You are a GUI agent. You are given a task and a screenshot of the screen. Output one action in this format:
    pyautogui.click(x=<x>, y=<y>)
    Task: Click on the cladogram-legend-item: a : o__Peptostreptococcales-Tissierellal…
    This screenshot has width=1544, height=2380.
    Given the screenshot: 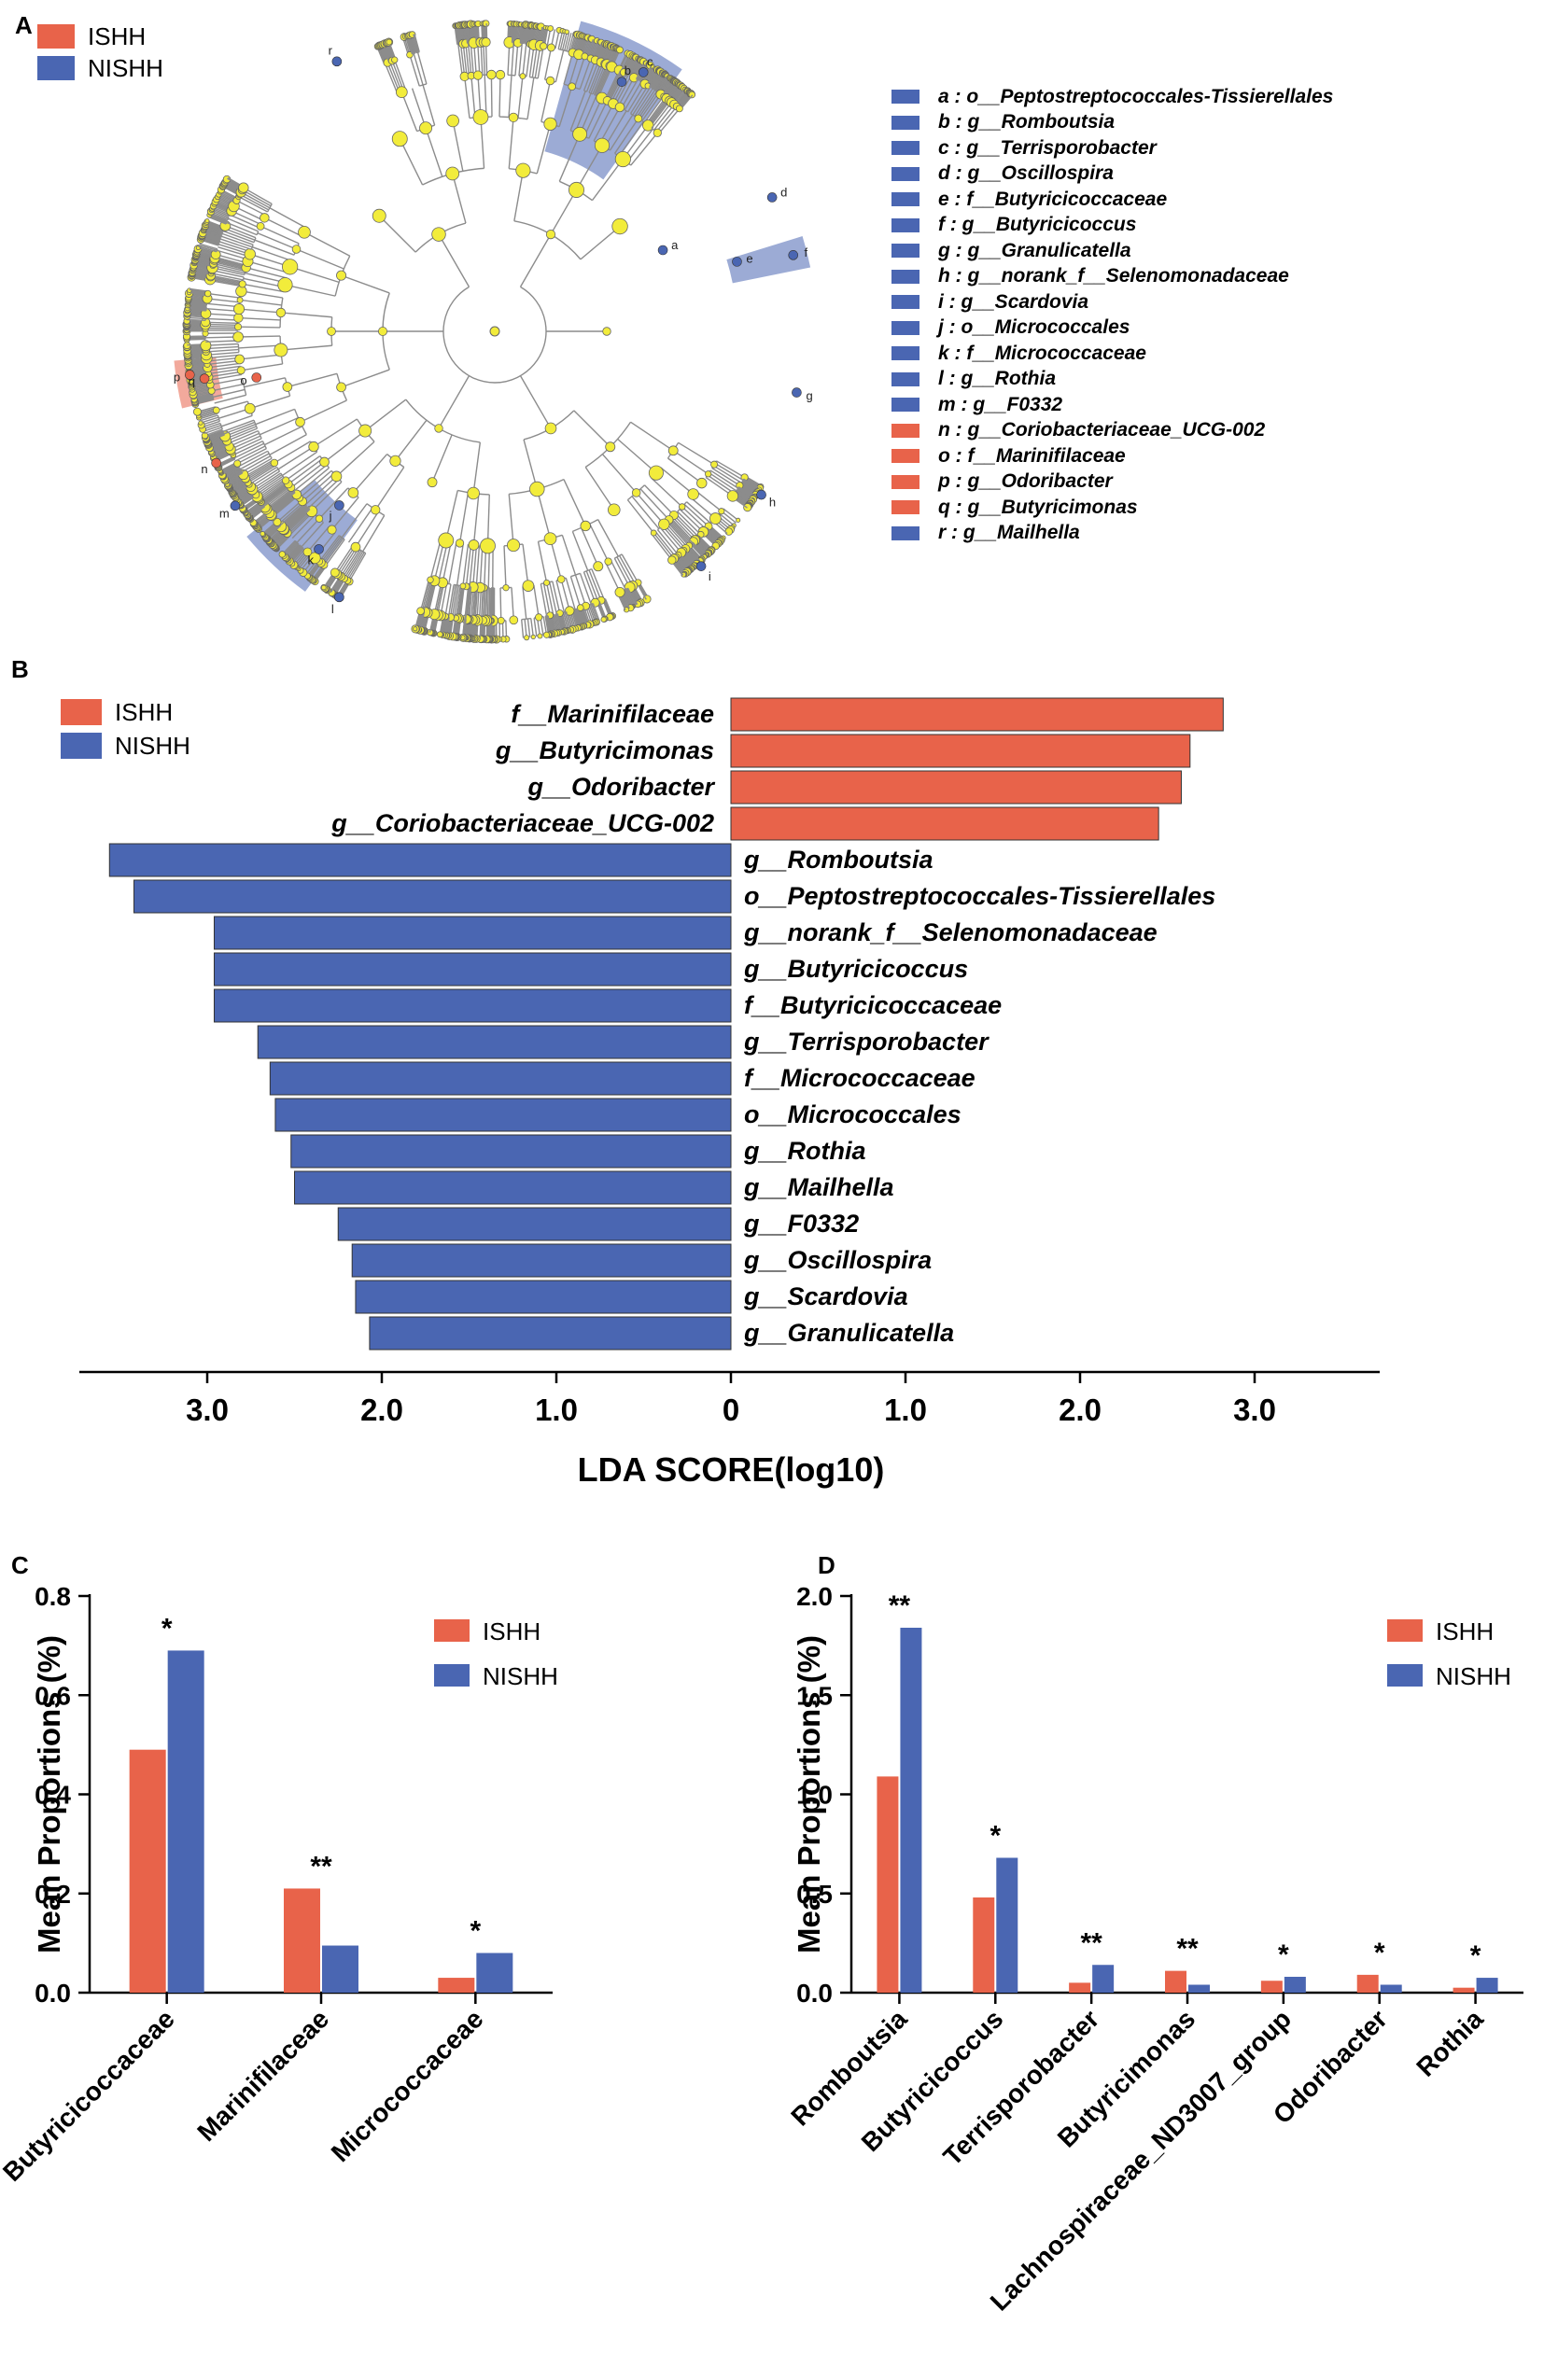 What is the action you would take?
    pyautogui.click(x=1112, y=97)
    